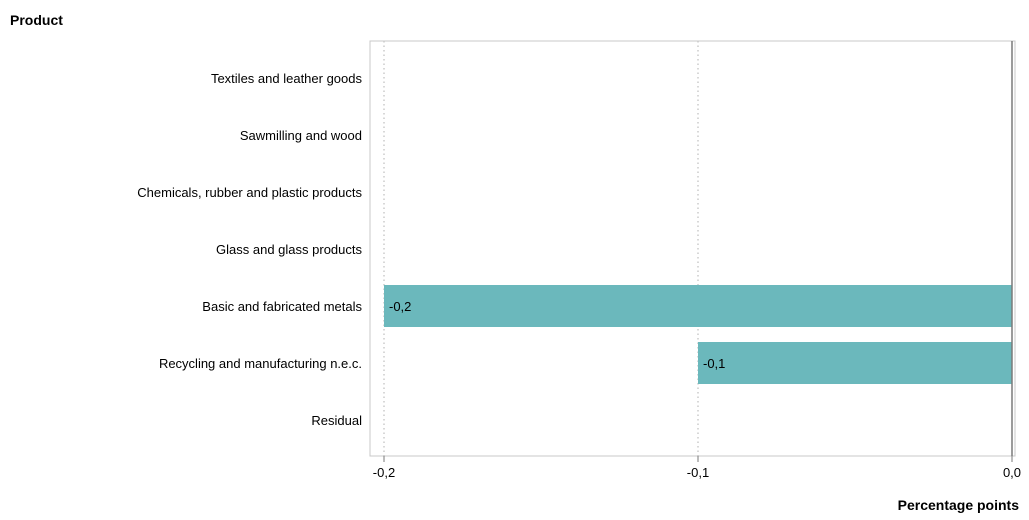 This screenshot has width=1029, height=520. What do you see at coordinates (287, 78) in the screenshot?
I see `category-label: Textiles and leather goods` at bounding box center [287, 78].